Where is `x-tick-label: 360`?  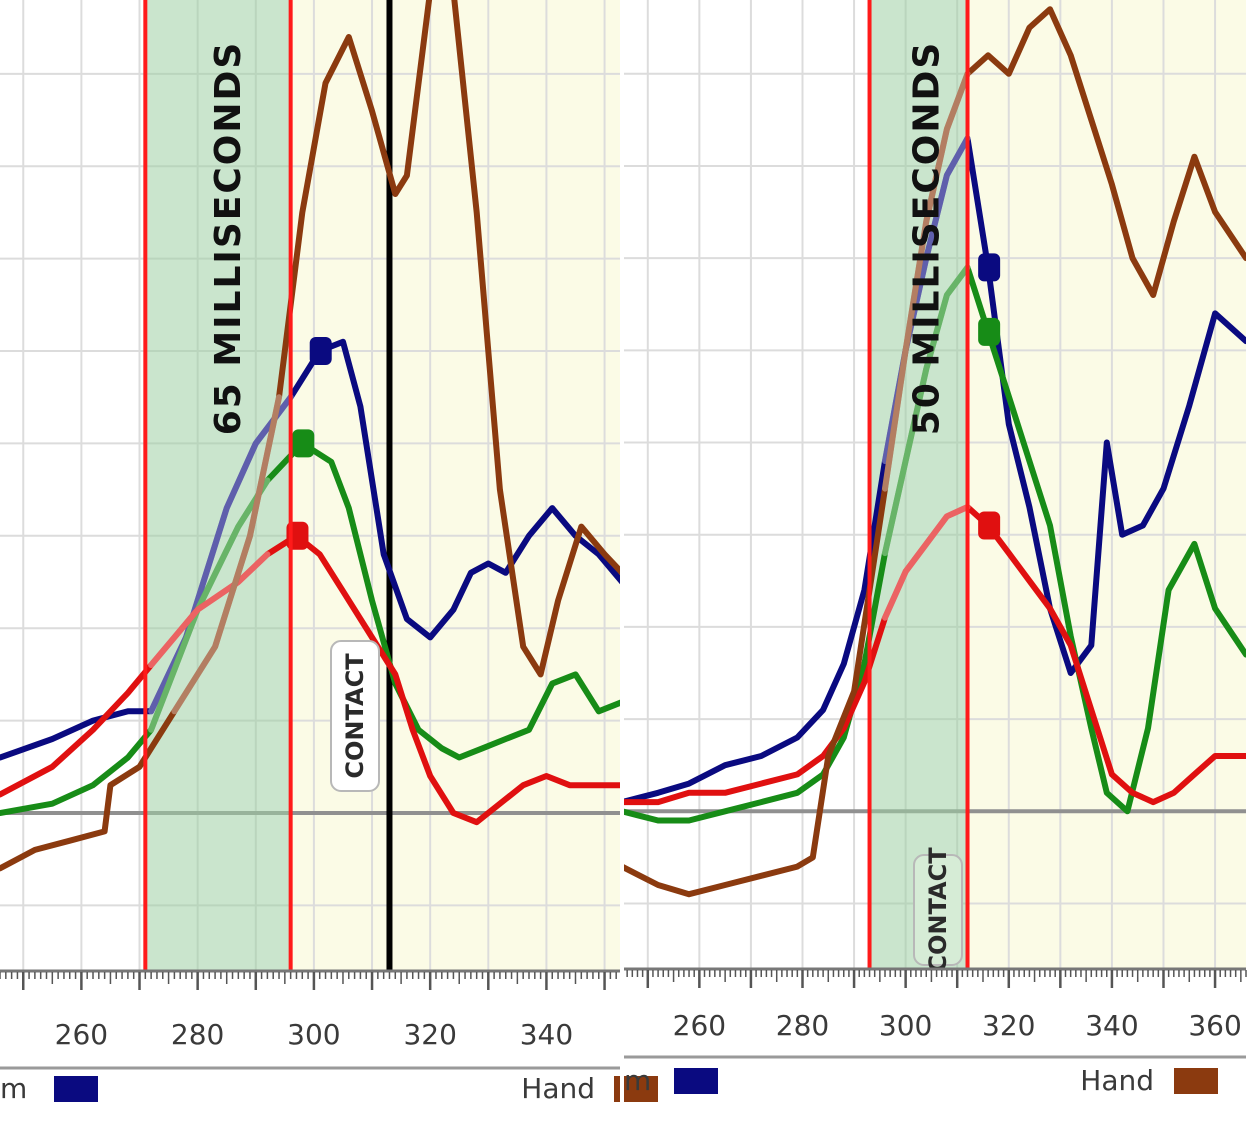
x-tick-label: 360 is located at coordinates (1214, 1025).